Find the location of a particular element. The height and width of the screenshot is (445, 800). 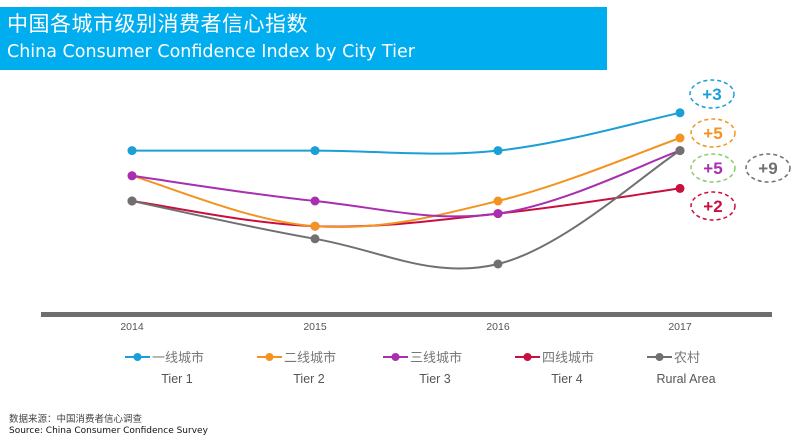

change-annotation-tier-3: +5 is located at coordinates (713, 168).